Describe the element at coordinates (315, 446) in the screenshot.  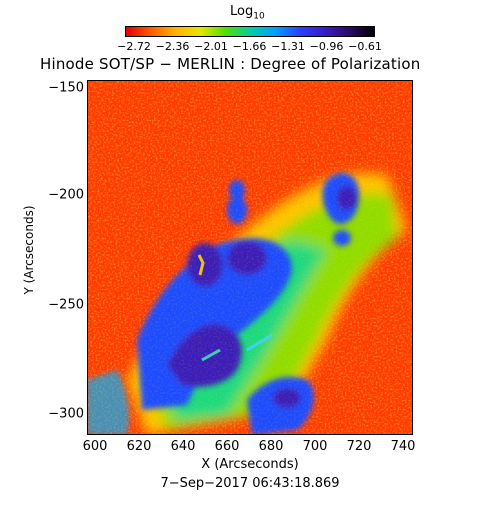
I see `x-tick-label: 700` at that location.